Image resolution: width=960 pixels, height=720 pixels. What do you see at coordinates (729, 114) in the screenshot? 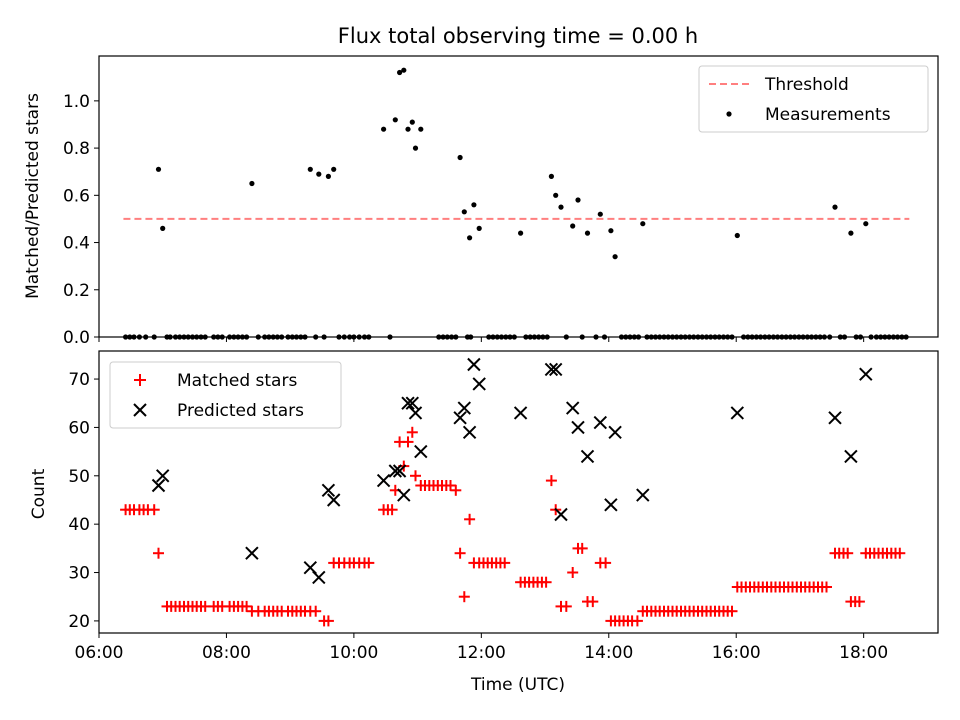
I see `measurements-legend-swatch` at bounding box center [729, 114].